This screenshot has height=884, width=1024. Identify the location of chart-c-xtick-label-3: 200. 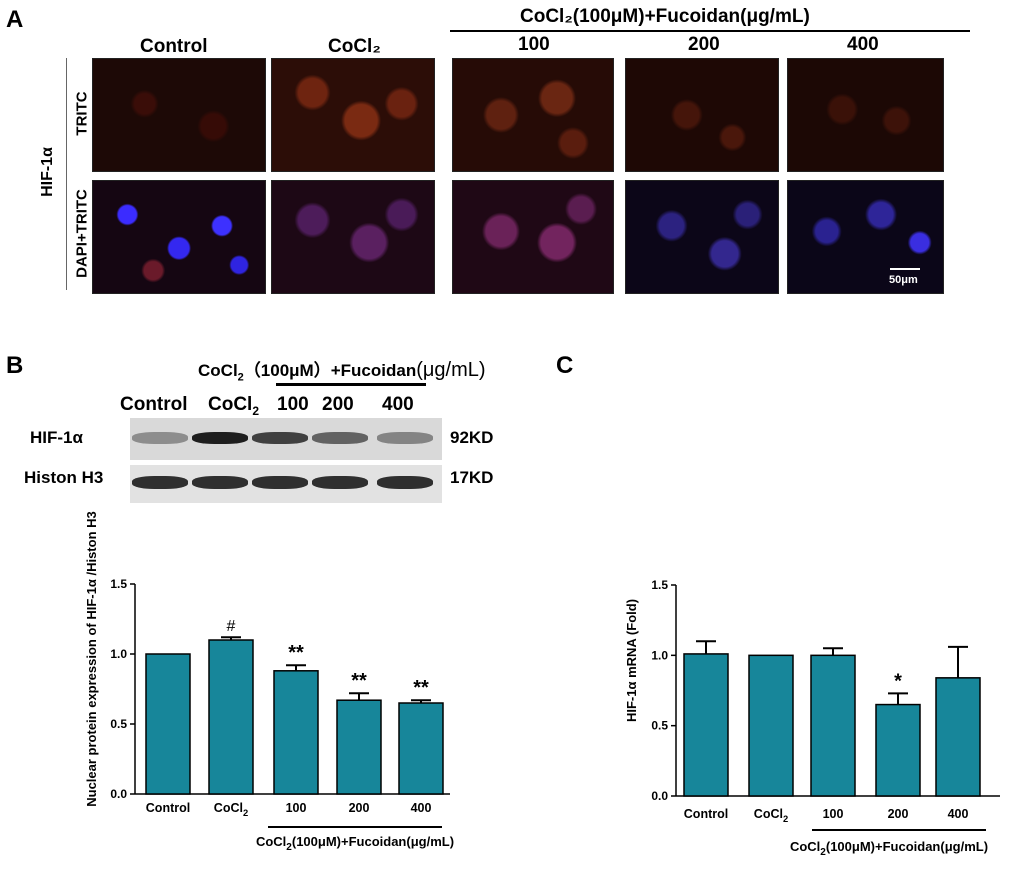
(898, 814).